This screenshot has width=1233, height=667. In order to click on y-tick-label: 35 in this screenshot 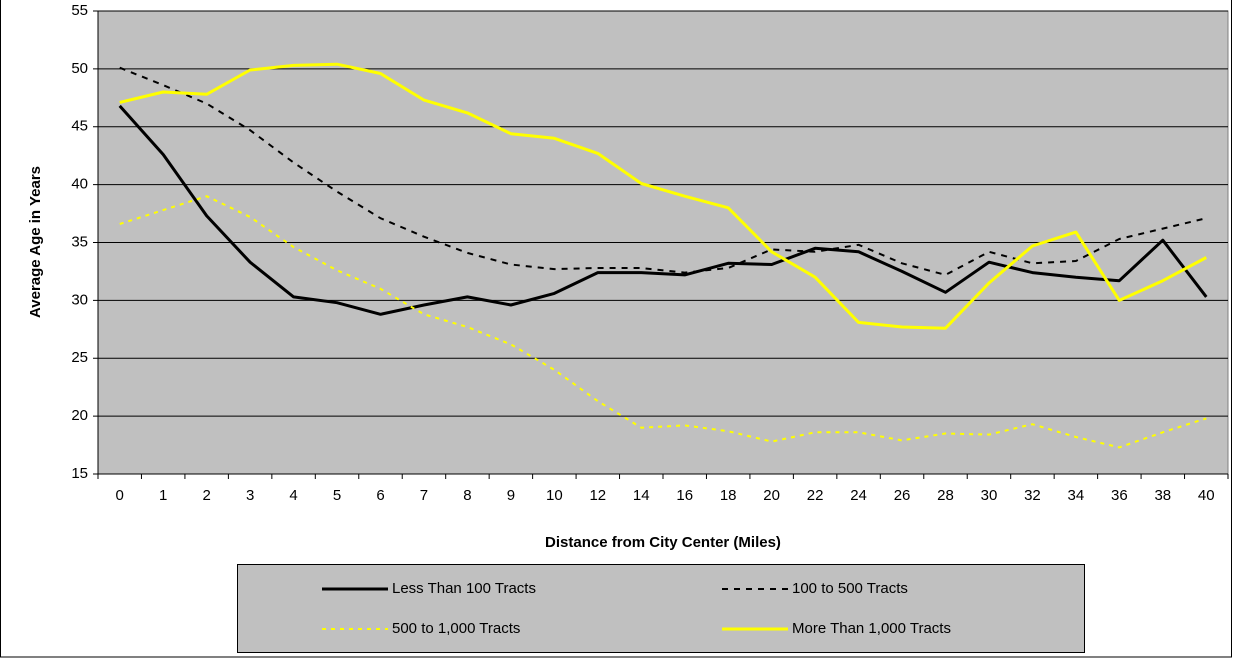, I will do `click(79, 241)`.